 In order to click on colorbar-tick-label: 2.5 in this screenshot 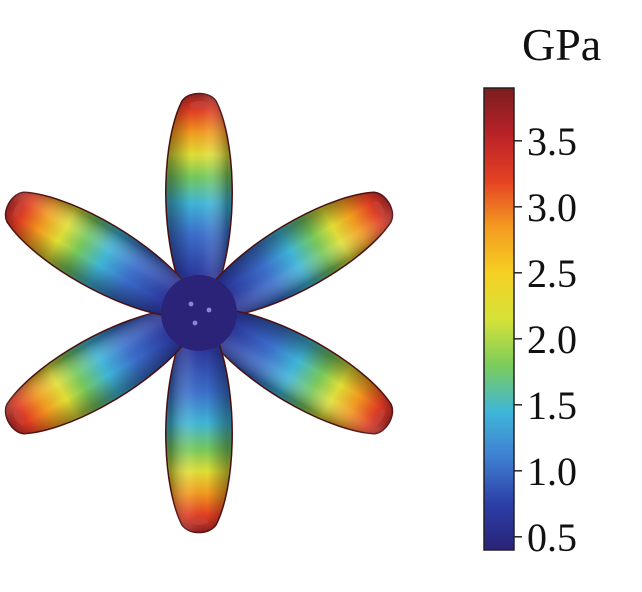, I will do `click(552, 273)`.